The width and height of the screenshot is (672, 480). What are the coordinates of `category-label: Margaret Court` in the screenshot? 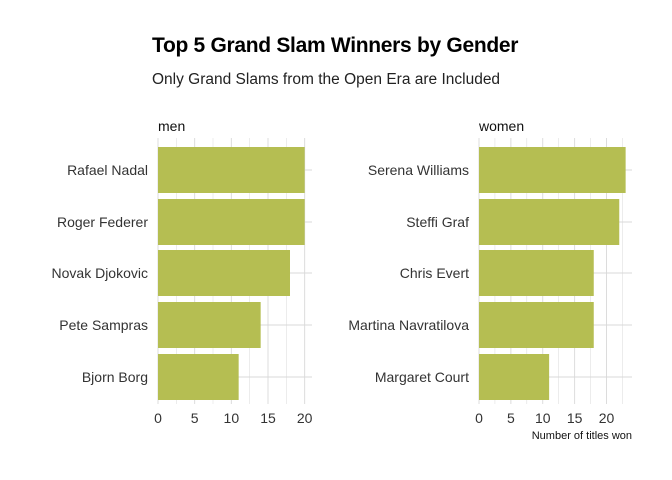 It's located at (422, 377).